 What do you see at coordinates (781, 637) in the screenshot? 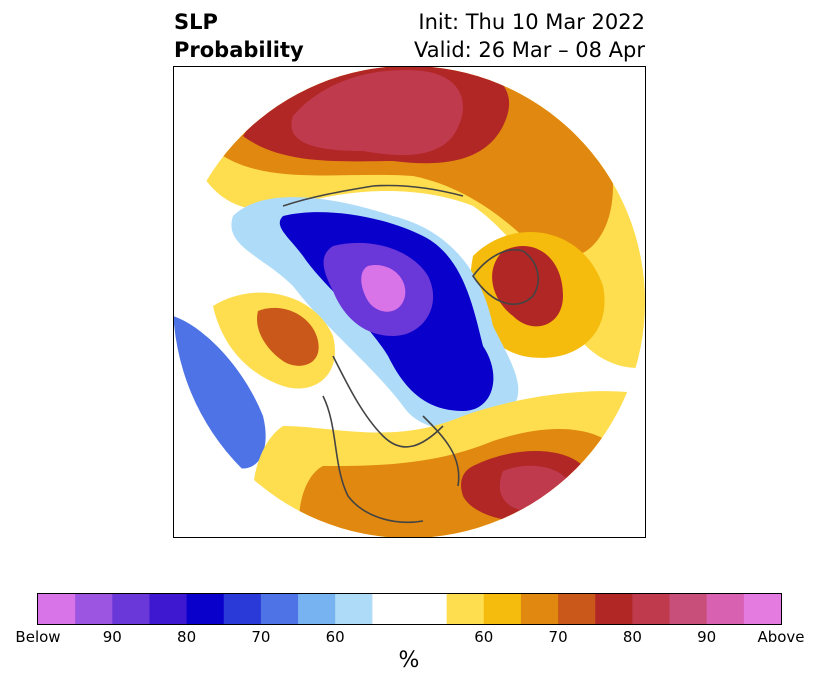
I see `colorbar-tick-label: Above` at bounding box center [781, 637].